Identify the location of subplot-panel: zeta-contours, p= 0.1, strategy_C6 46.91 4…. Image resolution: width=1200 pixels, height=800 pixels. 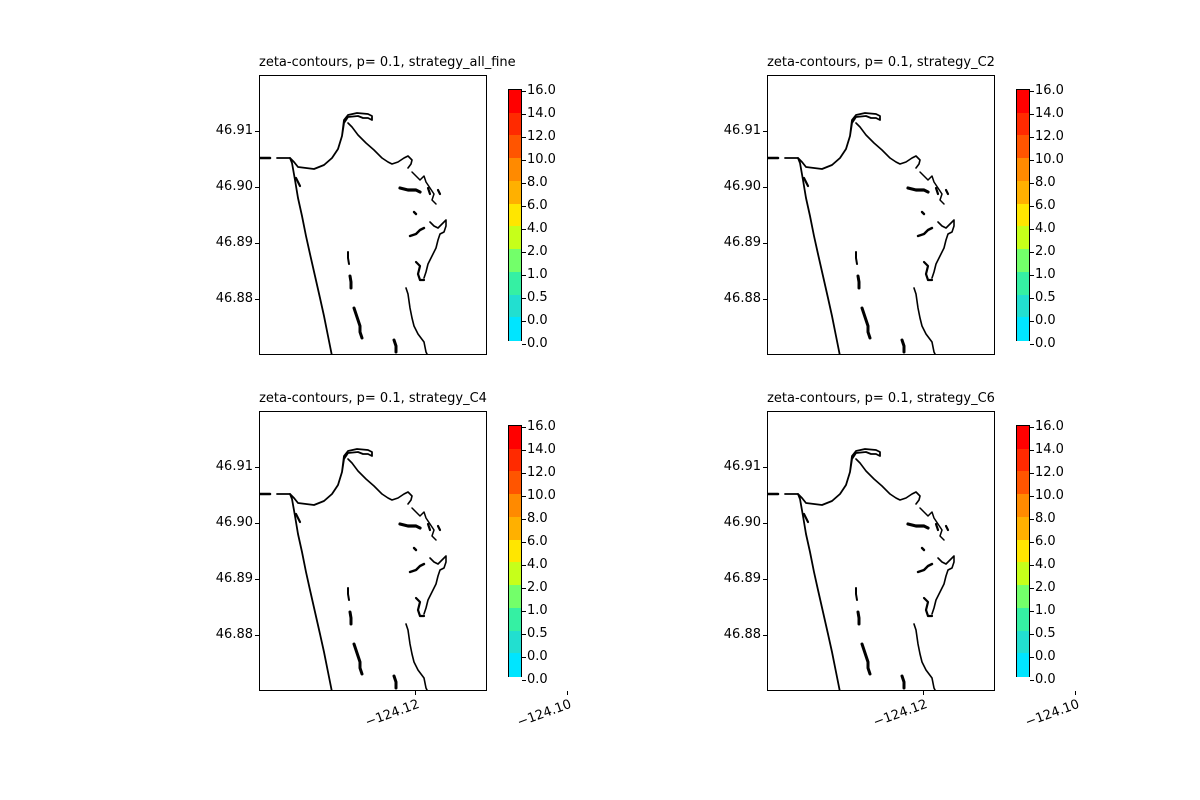
(905, 560).